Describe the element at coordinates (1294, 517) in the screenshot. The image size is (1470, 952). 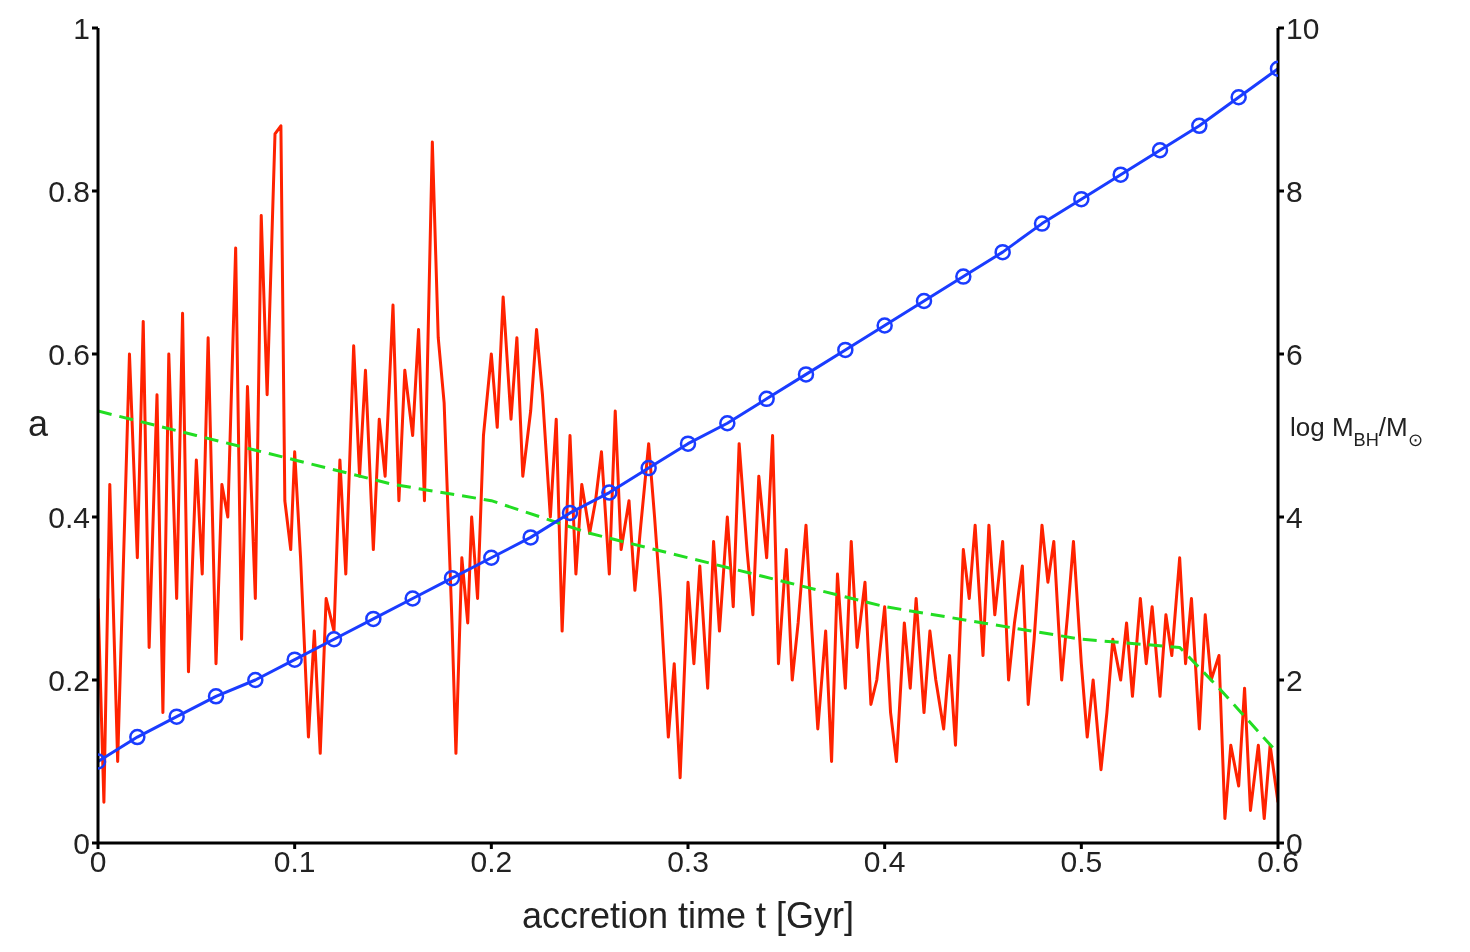
I see `y2-tick-label: 4` at that location.